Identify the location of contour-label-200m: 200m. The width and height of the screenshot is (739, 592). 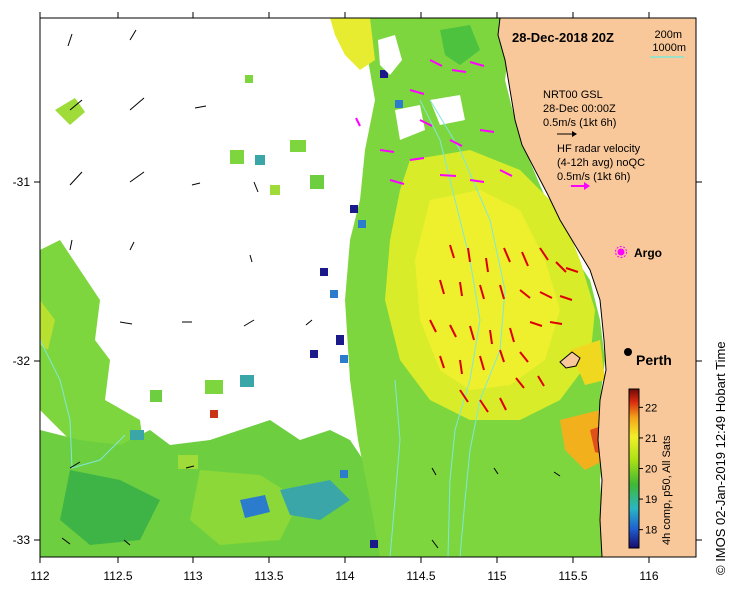
(668, 35).